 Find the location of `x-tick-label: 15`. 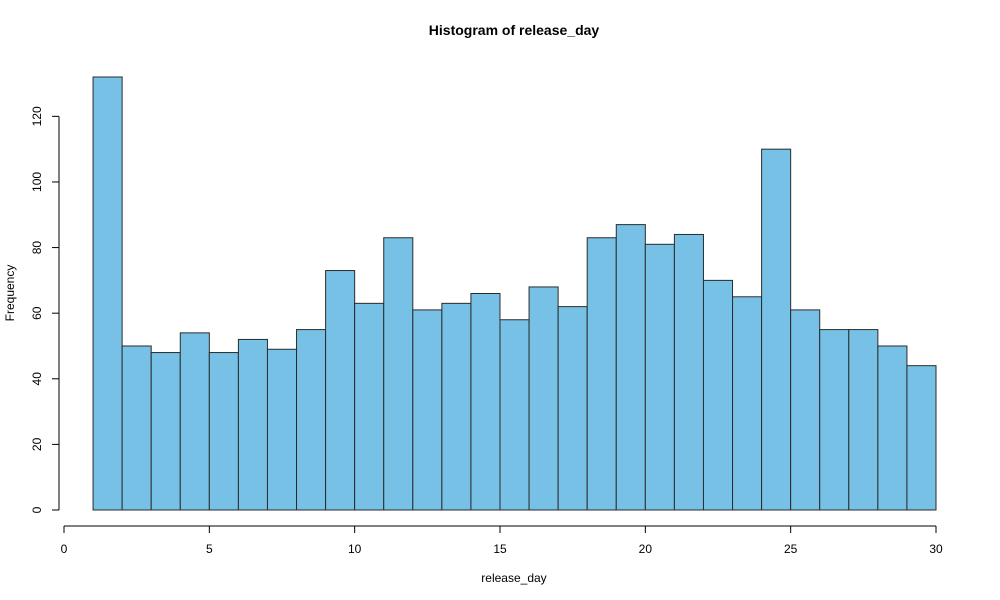

x-tick-label: 15 is located at coordinates (500, 549).